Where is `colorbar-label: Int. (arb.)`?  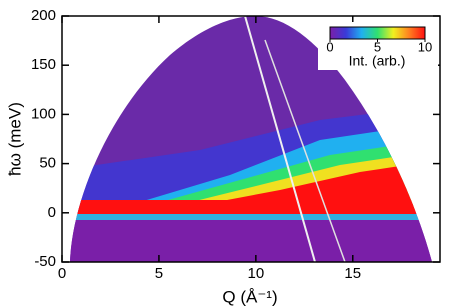 colorbar-label: Int. (arb.) is located at coordinates (377, 61).